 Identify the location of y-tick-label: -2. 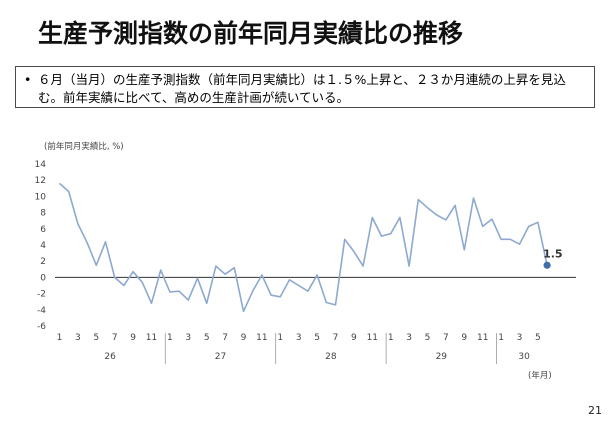
(41, 295).